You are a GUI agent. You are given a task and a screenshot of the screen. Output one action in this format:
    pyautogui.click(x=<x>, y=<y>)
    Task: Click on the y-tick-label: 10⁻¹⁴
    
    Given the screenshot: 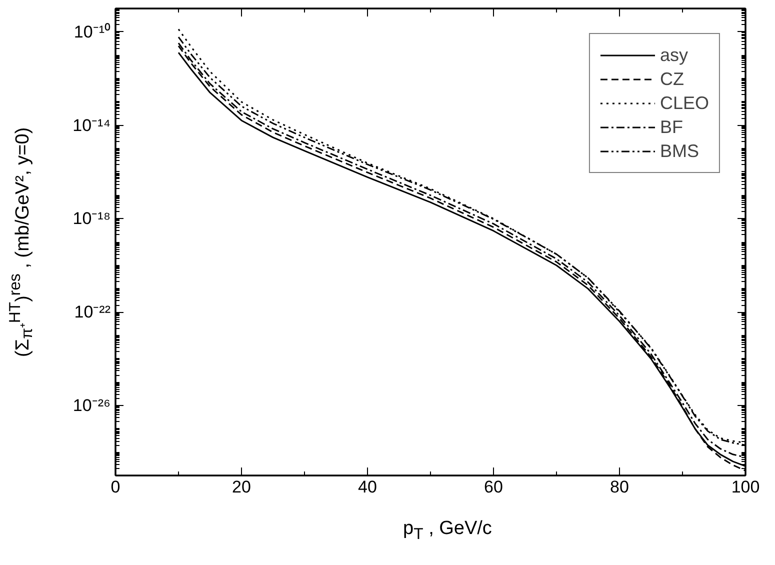 What is the action you would take?
    pyautogui.click(x=91, y=125)
    